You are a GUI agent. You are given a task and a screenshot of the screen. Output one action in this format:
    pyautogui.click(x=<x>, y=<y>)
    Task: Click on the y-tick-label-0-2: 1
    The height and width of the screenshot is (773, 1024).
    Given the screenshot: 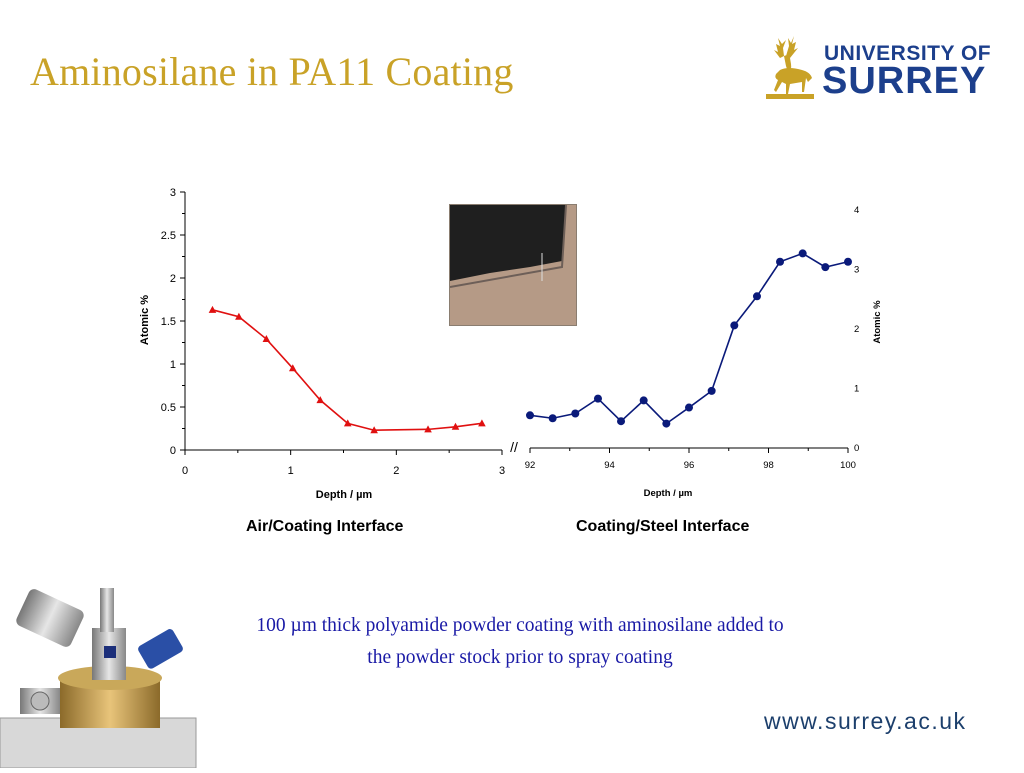 What is the action you would take?
    pyautogui.click(x=173, y=365)
    